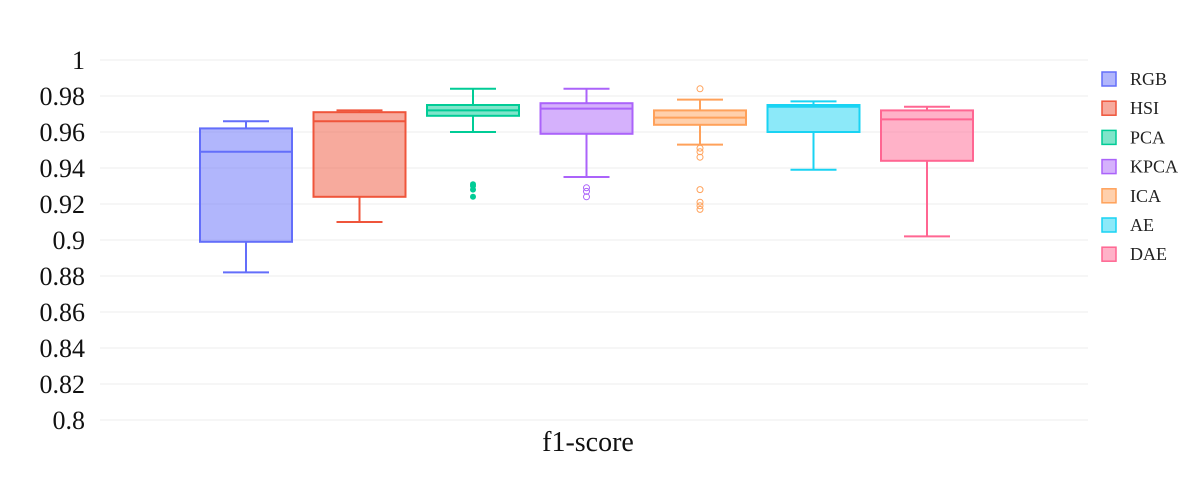  What do you see at coordinates (927, 171) in the screenshot?
I see `box-dae` at bounding box center [927, 171].